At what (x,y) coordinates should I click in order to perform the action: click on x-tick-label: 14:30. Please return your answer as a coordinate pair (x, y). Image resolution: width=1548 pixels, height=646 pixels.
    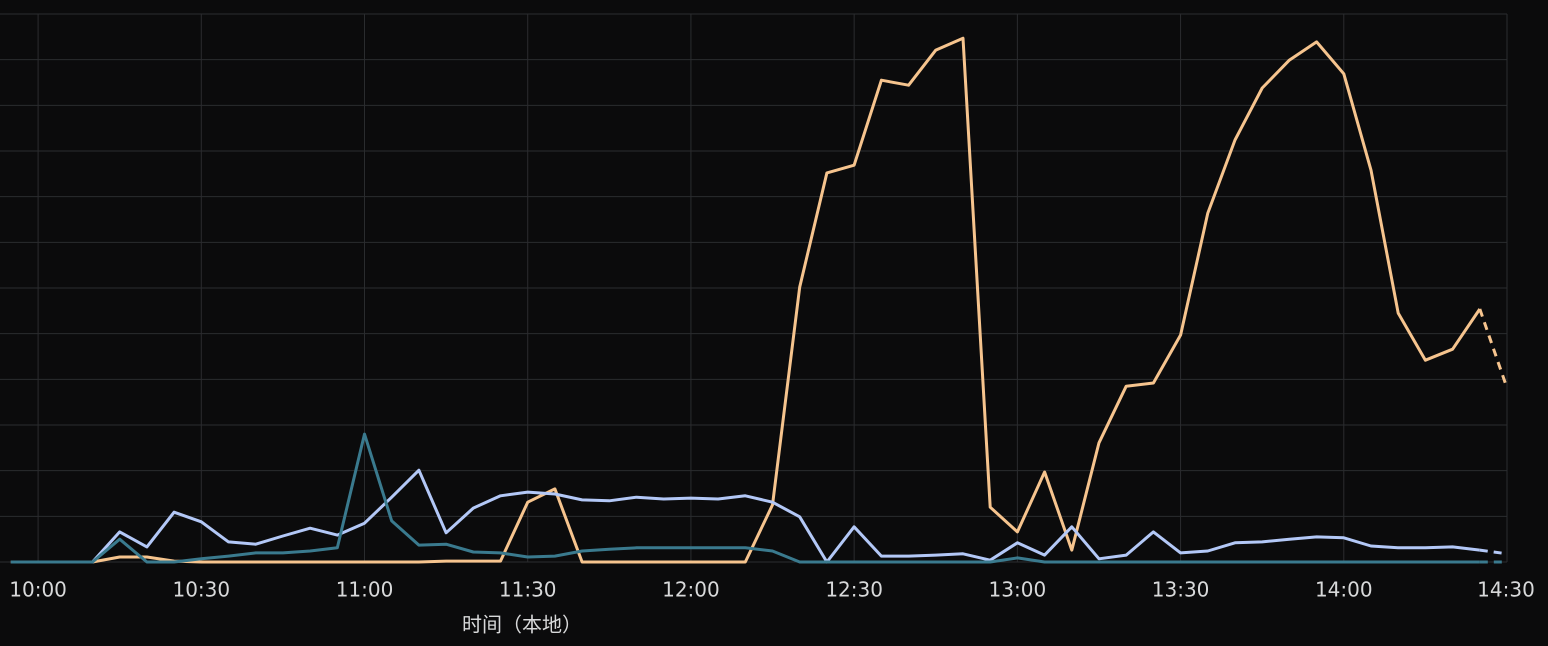
    Looking at the image, I should click on (1506, 590).